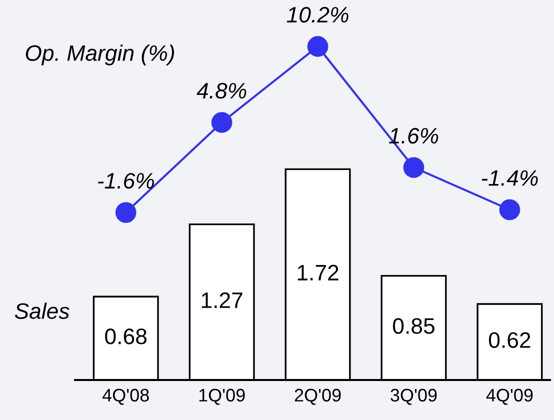 The height and width of the screenshot is (420, 554). Describe the element at coordinates (126, 336) in the screenshot. I see `data-label: 0.68` at that location.